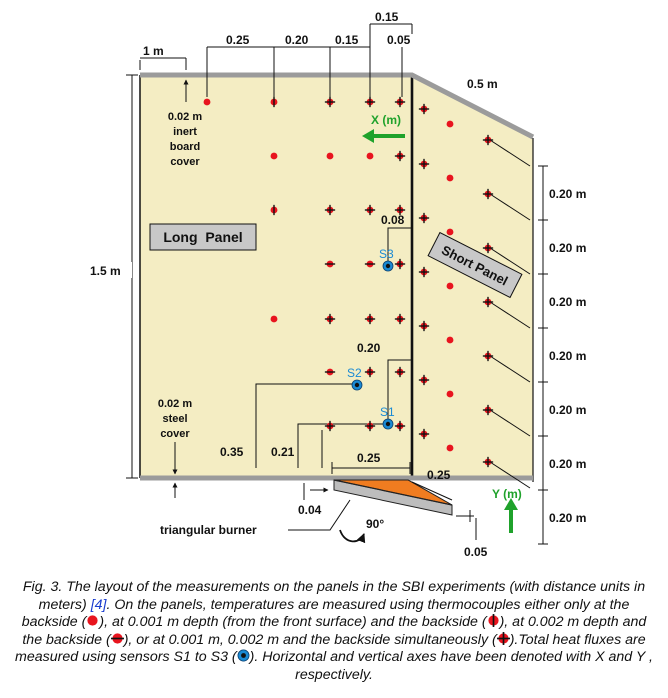 This screenshot has height=698, width=668. I want to click on burner-label: triangular burner, so click(208, 530).